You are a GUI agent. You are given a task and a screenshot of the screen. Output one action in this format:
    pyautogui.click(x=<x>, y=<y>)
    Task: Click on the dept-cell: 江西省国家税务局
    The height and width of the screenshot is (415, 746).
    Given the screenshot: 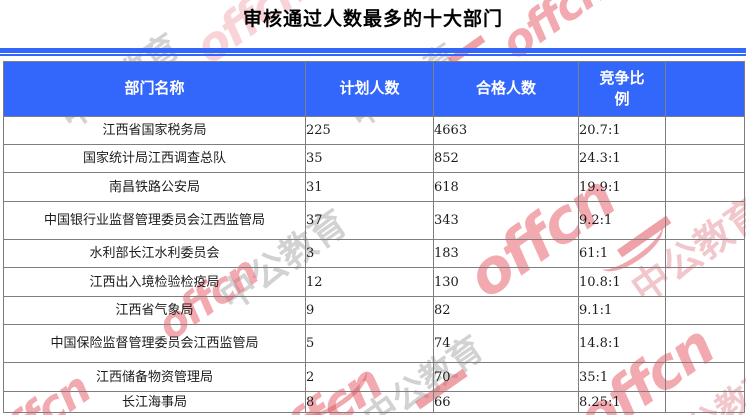 What is the action you would take?
    pyautogui.click(x=154, y=130)
    